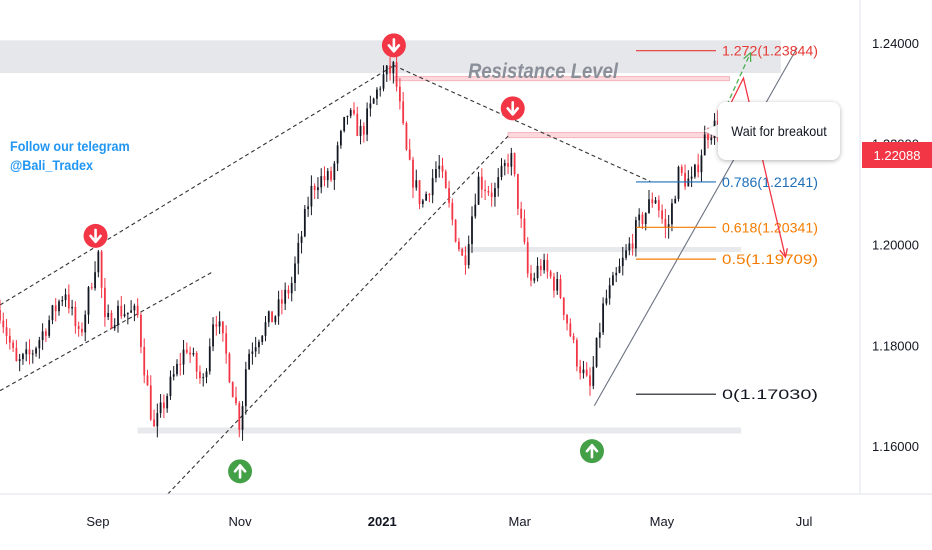 This screenshot has width=932, height=550. What do you see at coordinates (52, 165) in the screenshot?
I see `telegram-line-2: @Bali_Tradex` at bounding box center [52, 165].